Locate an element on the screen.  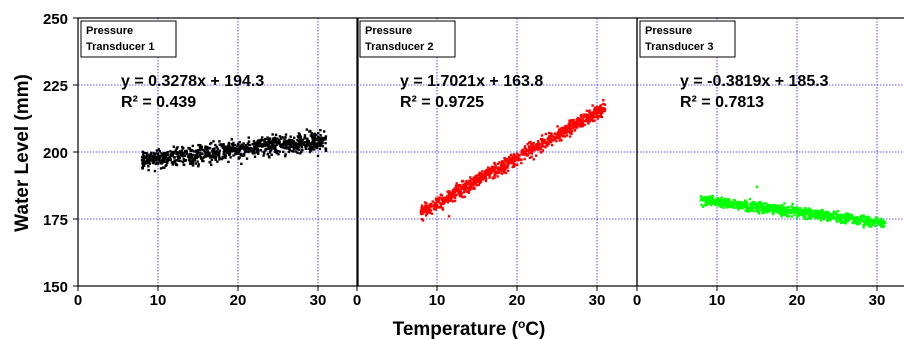
x-tick-label: 20 is located at coordinates (517, 300).